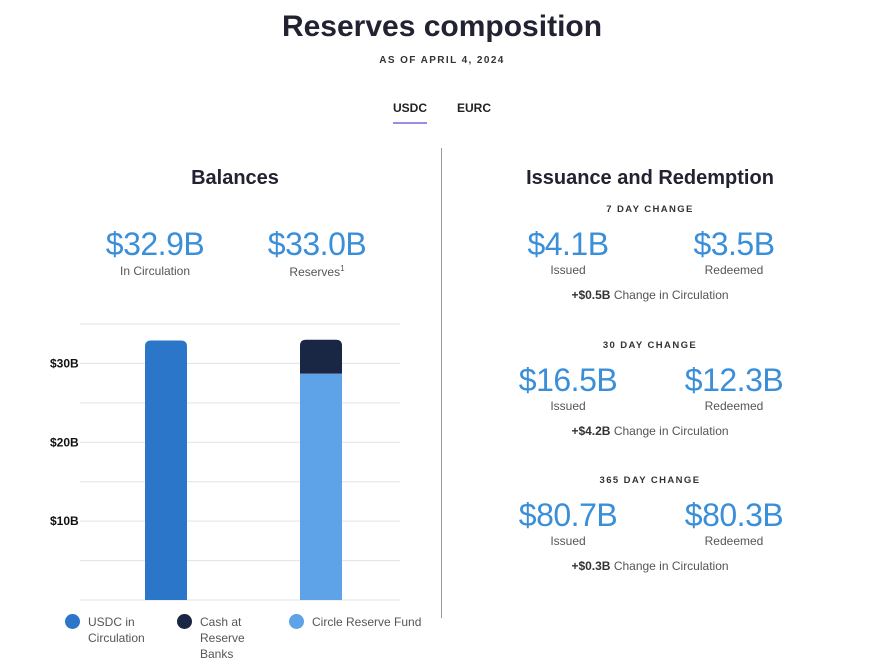 Image resolution: width=872 pixels, height=671 pixels. I want to click on tab-usdc: USDC, so click(410, 112).